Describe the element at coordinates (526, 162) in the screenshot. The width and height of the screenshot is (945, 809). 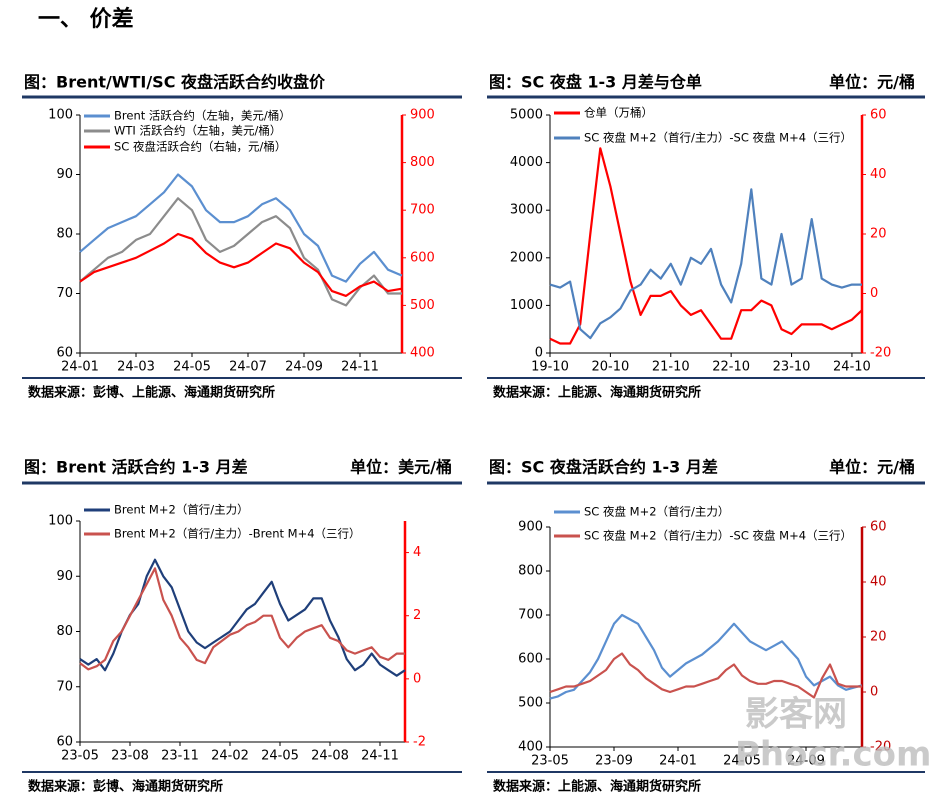
I see `y-tick-label: 4000` at that location.